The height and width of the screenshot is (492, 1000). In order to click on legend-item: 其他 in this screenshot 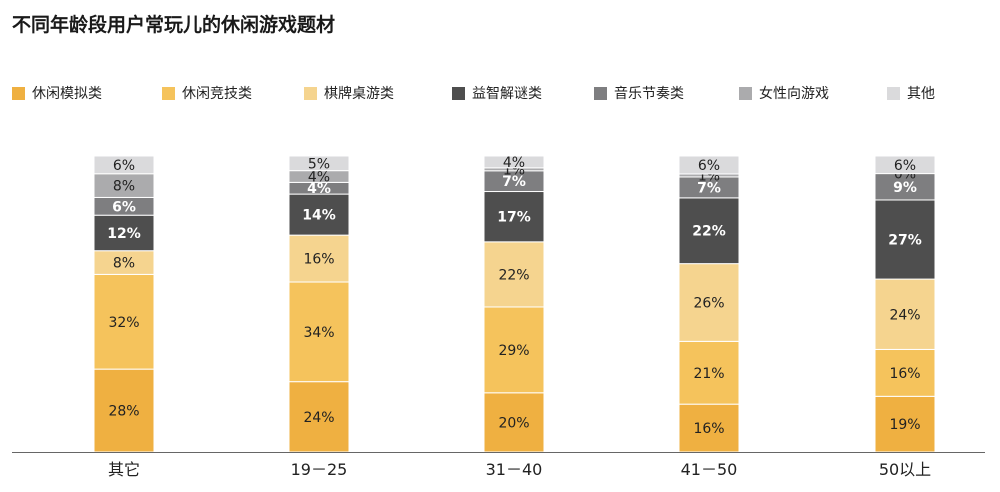, I will do `click(911, 93)`.